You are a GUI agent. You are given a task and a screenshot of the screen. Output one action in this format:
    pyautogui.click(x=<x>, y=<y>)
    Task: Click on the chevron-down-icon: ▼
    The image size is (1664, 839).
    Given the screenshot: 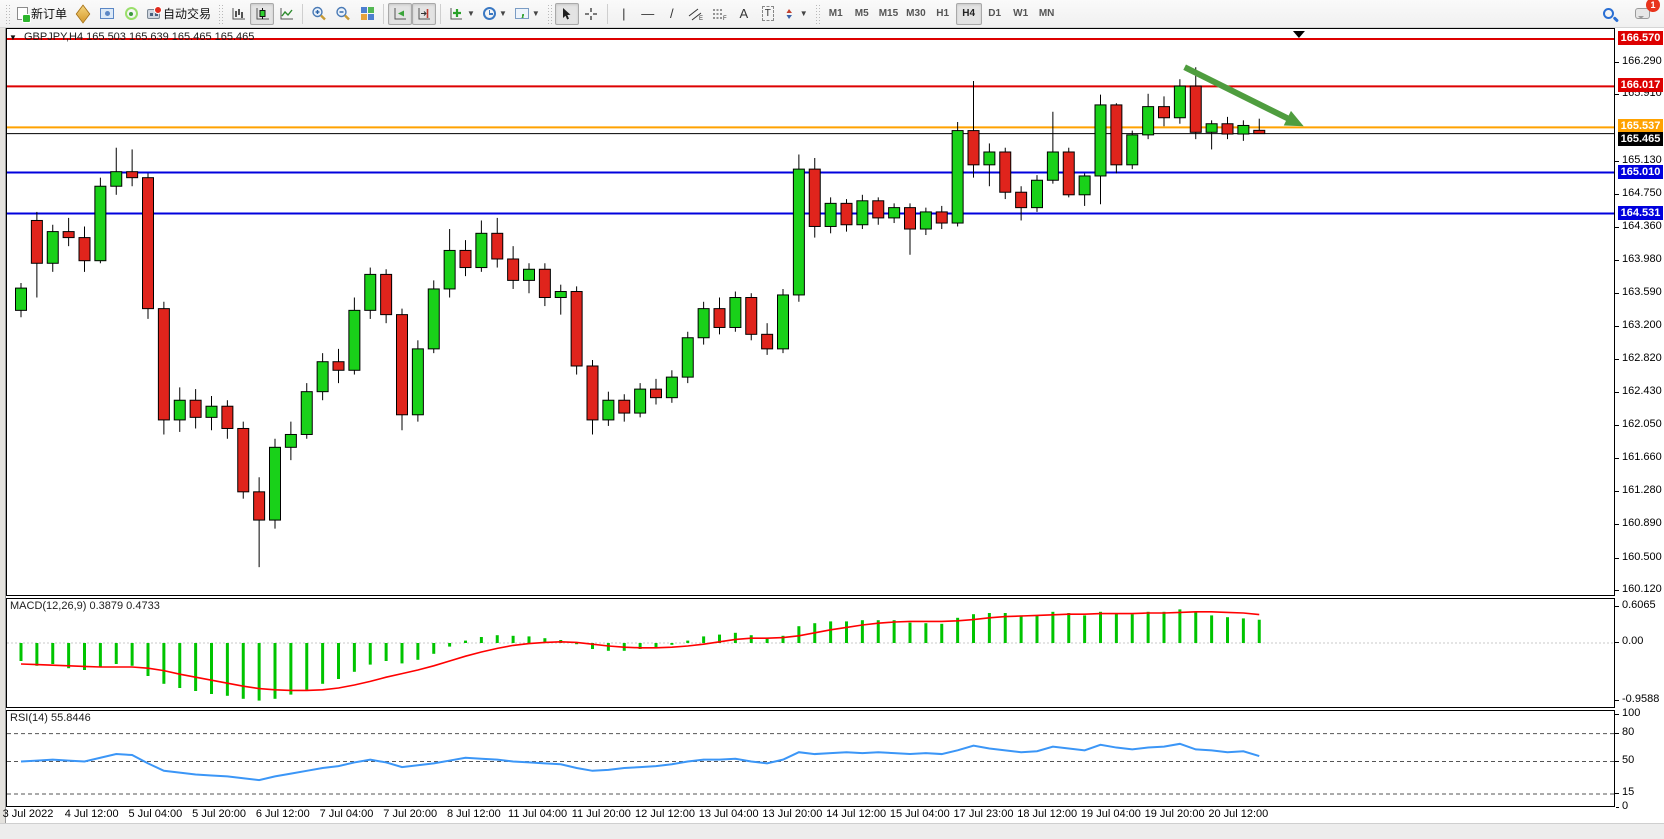 What is the action you would take?
    pyautogui.click(x=502, y=13)
    